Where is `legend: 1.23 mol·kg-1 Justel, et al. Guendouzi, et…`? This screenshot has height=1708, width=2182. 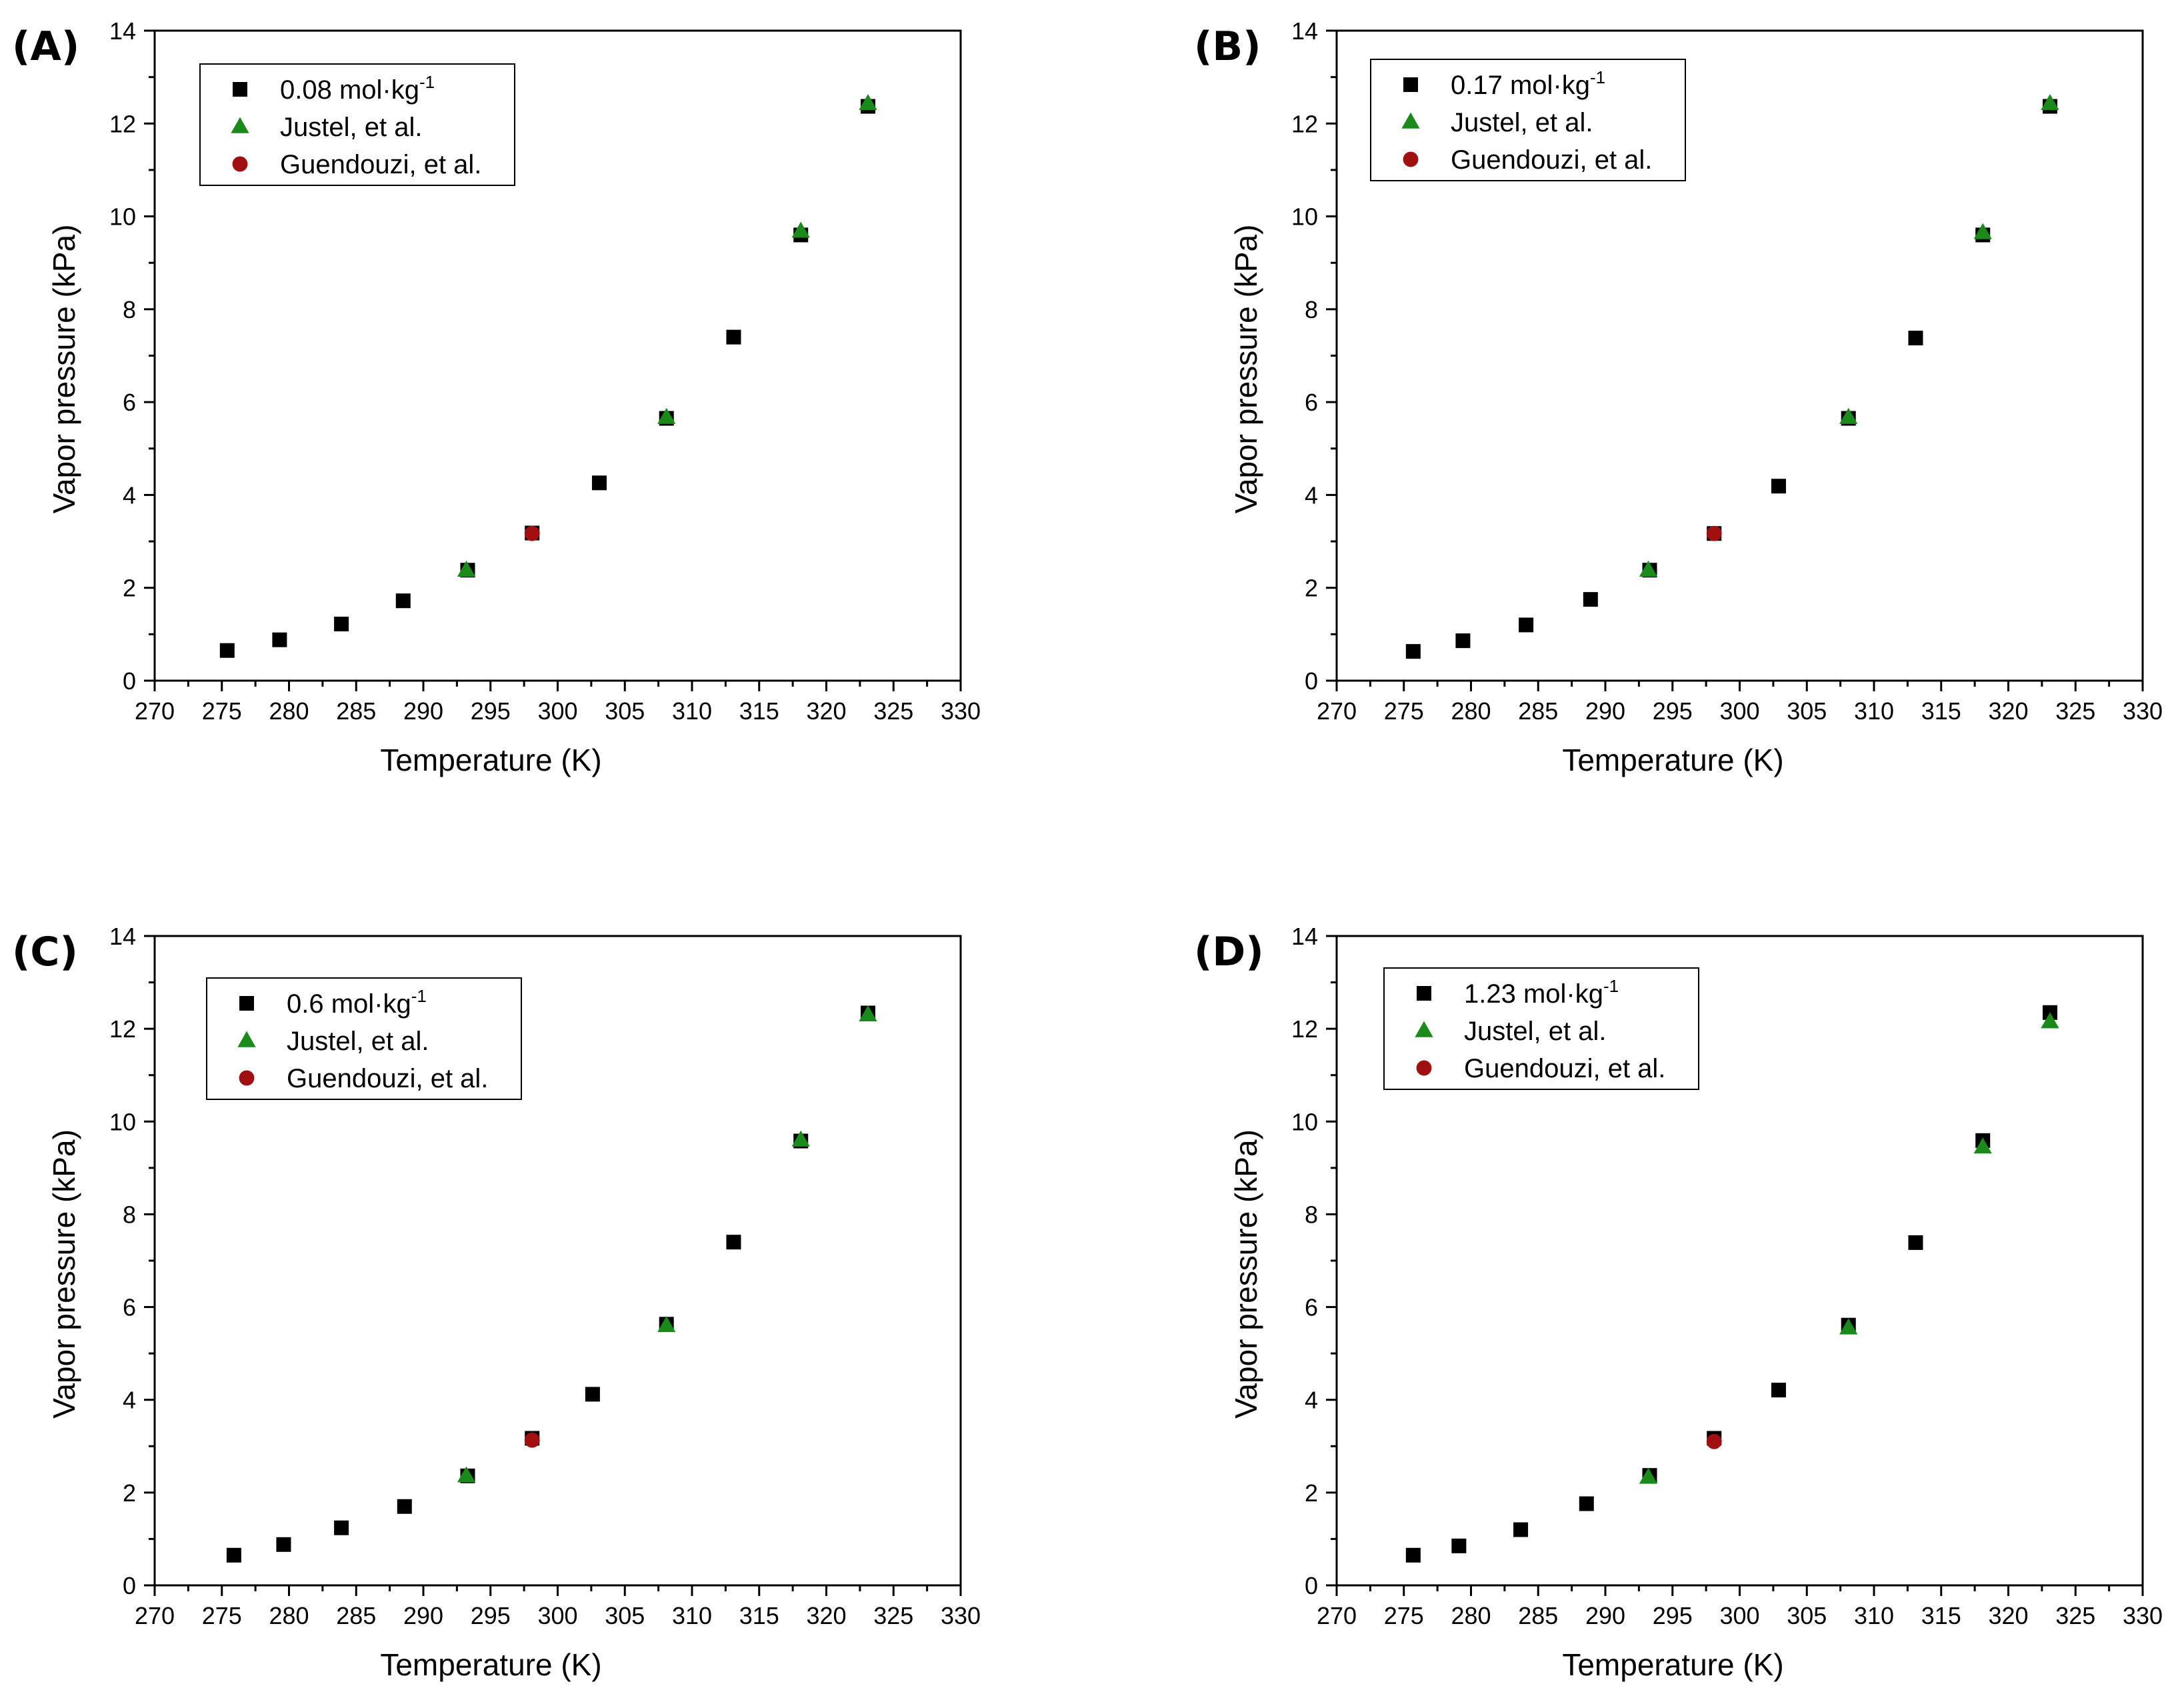
legend: 1.23 mol·kg-1 Justel, et al. Guendouzi, et… is located at coordinates (1541, 1028).